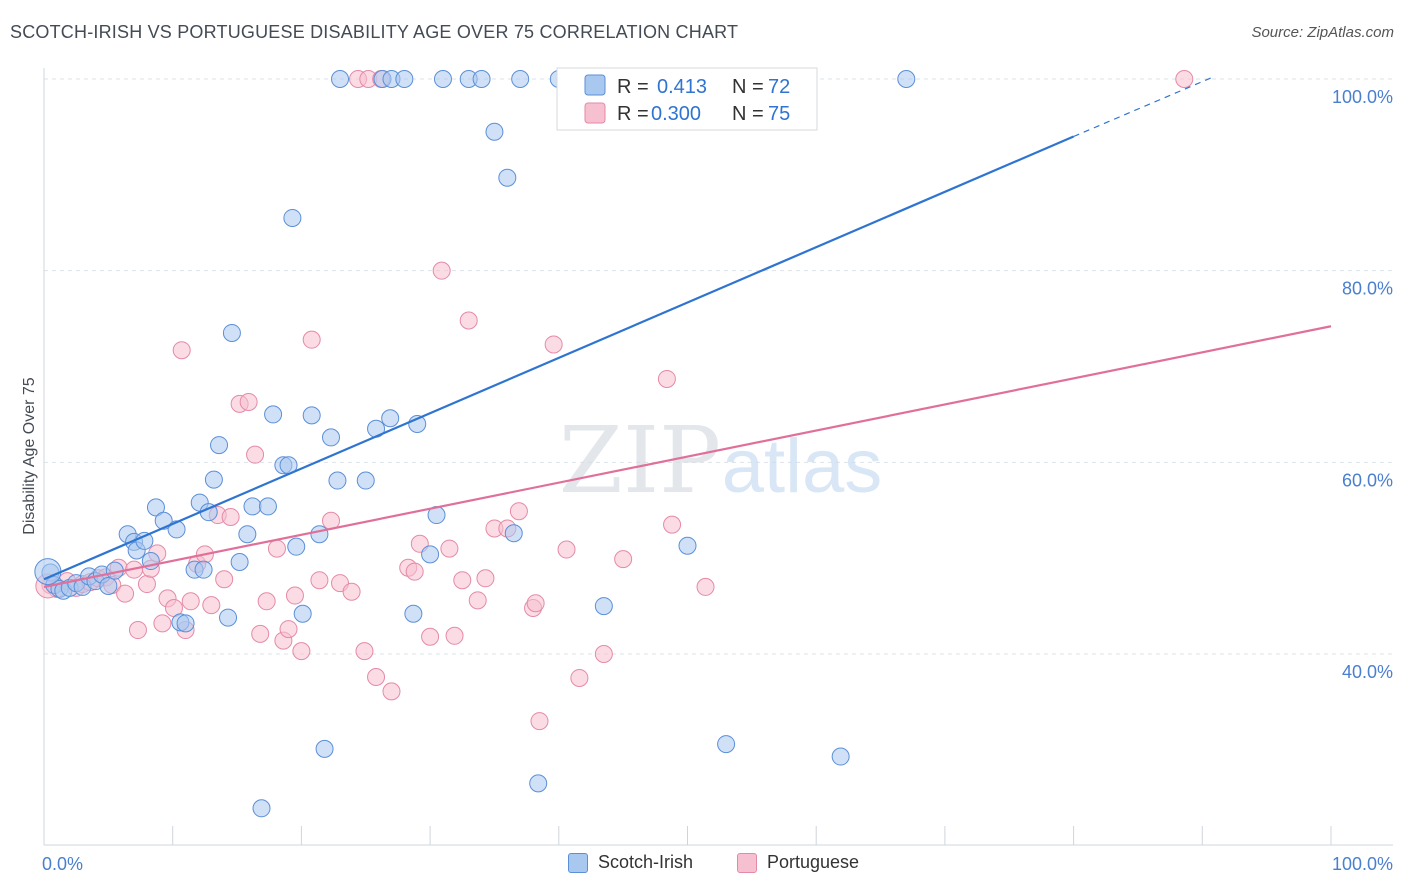 Image resolution: width=1406 pixels, height=892 pixels. I want to click on watermark-atlas: atlas, so click(802, 466).